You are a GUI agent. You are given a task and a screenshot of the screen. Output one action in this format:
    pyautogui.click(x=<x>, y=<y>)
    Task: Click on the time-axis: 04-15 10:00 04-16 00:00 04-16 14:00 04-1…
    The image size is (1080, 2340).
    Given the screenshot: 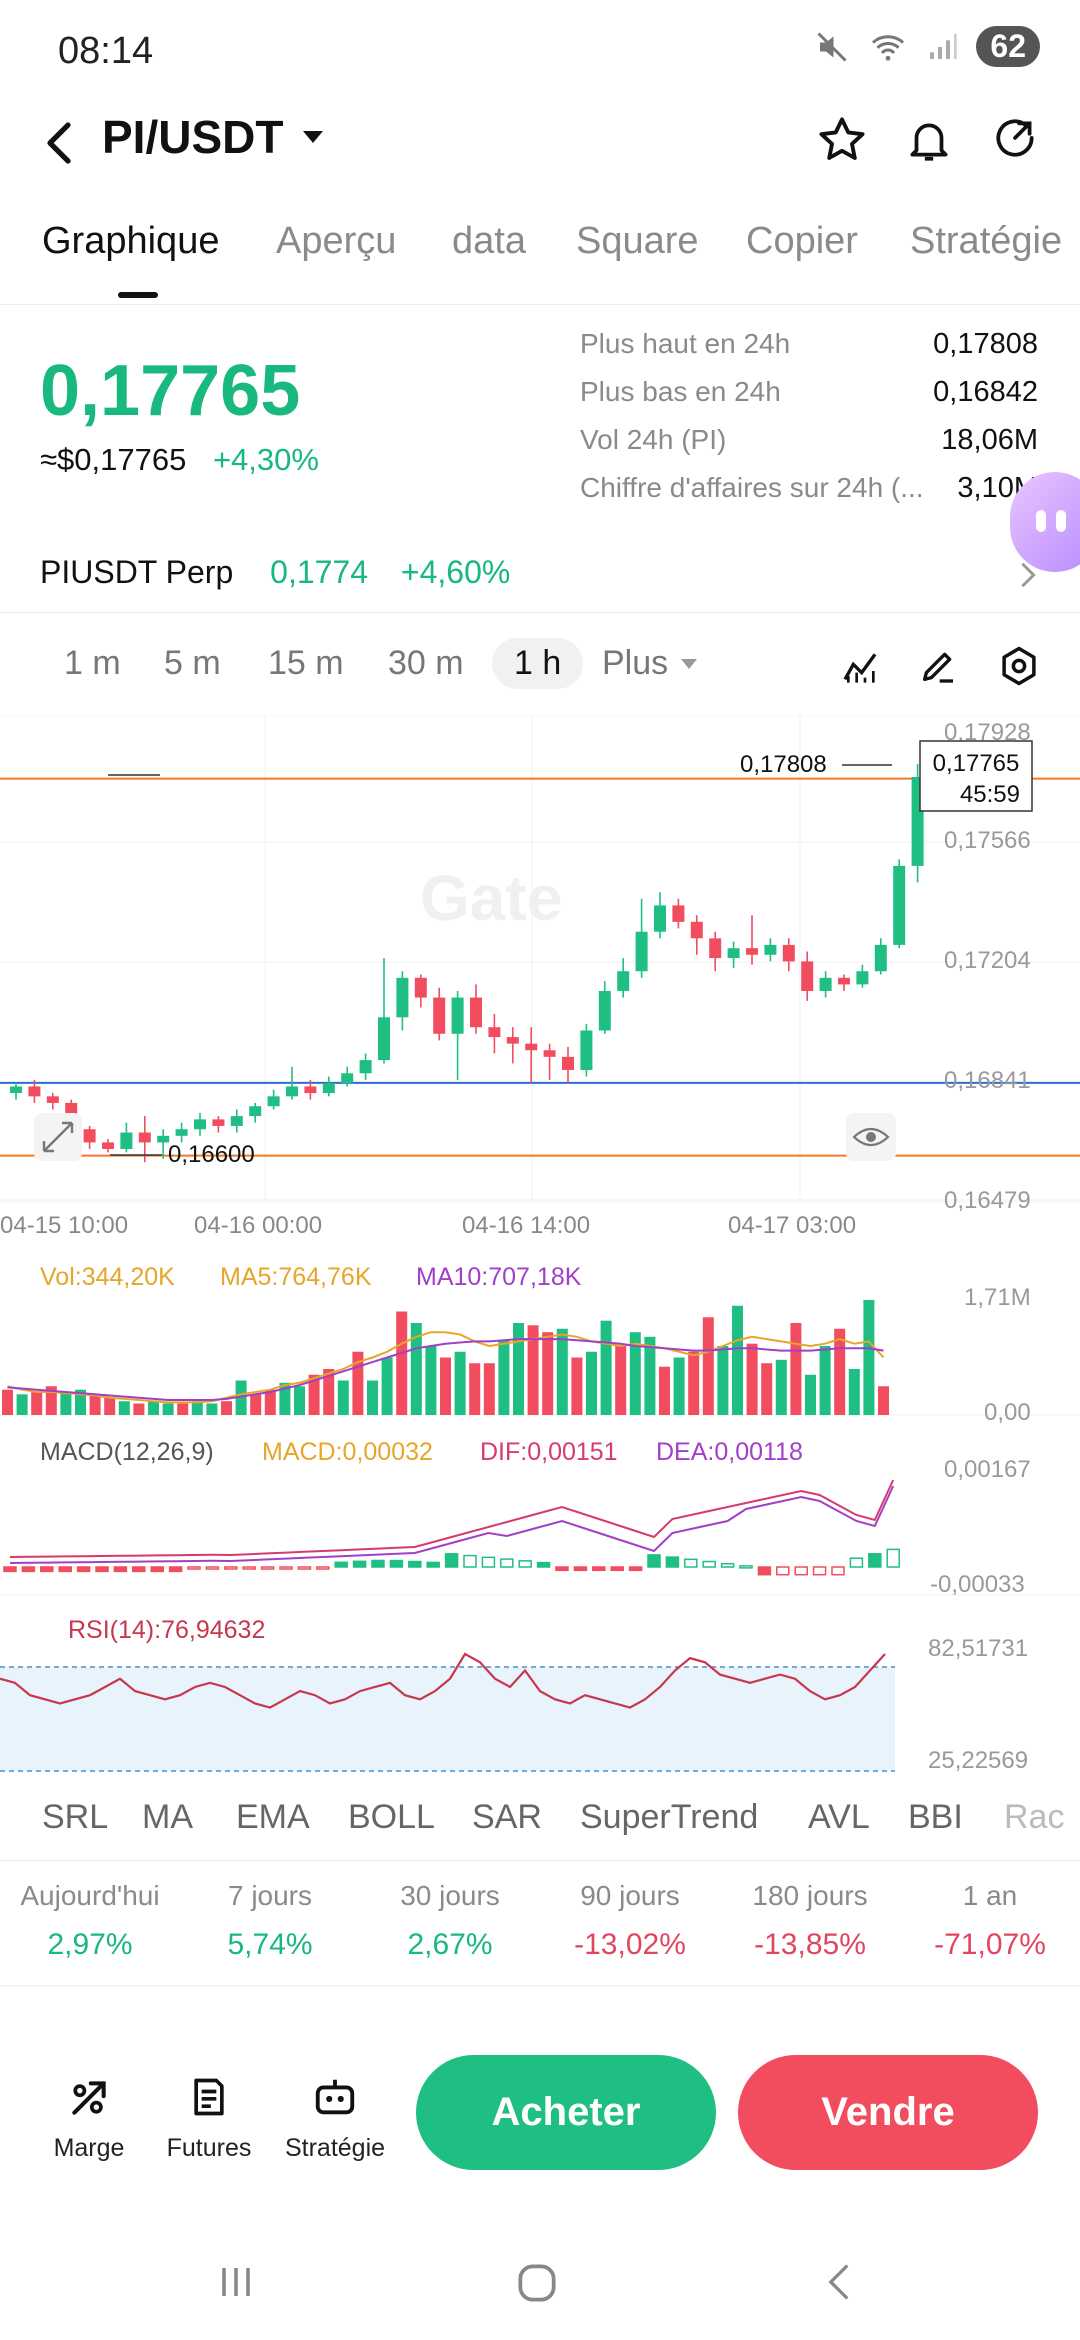 What is the action you would take?
    pyautogui.click(x=428, y=1225)
    